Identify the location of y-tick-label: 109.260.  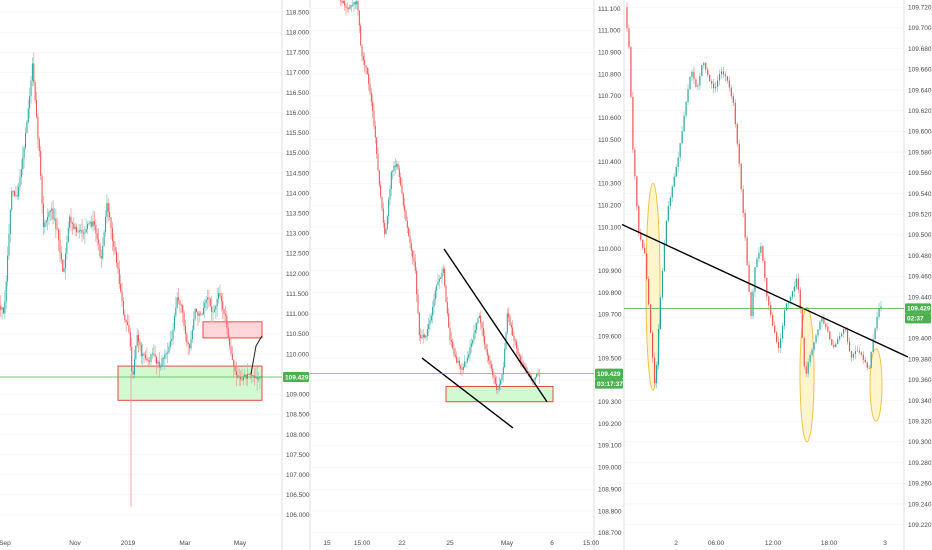
(920, 484).